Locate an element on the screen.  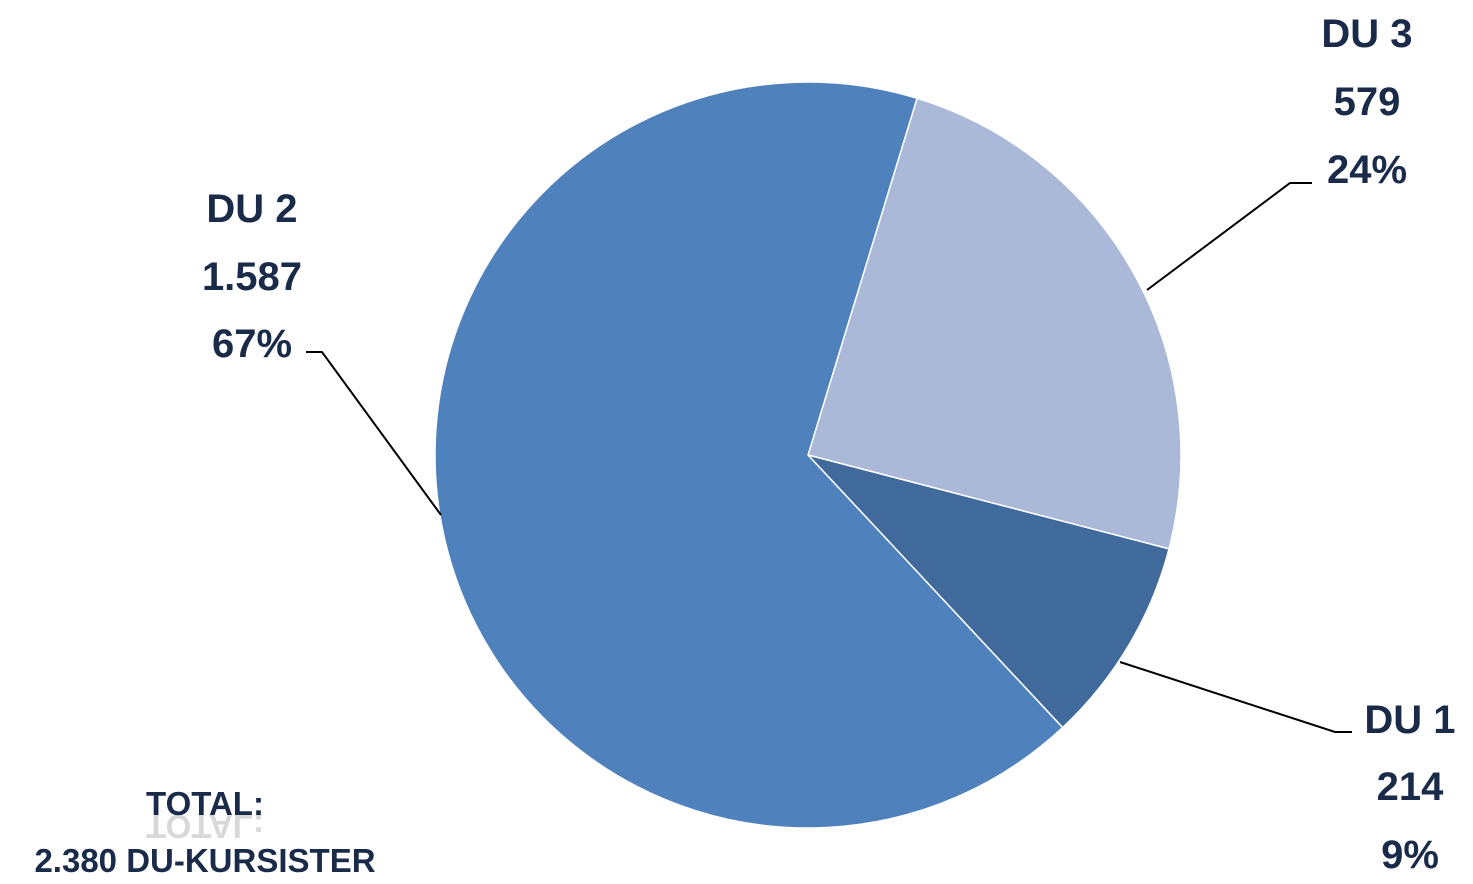
value-label-du-1: 214 is located at coordinates (1410, 787).